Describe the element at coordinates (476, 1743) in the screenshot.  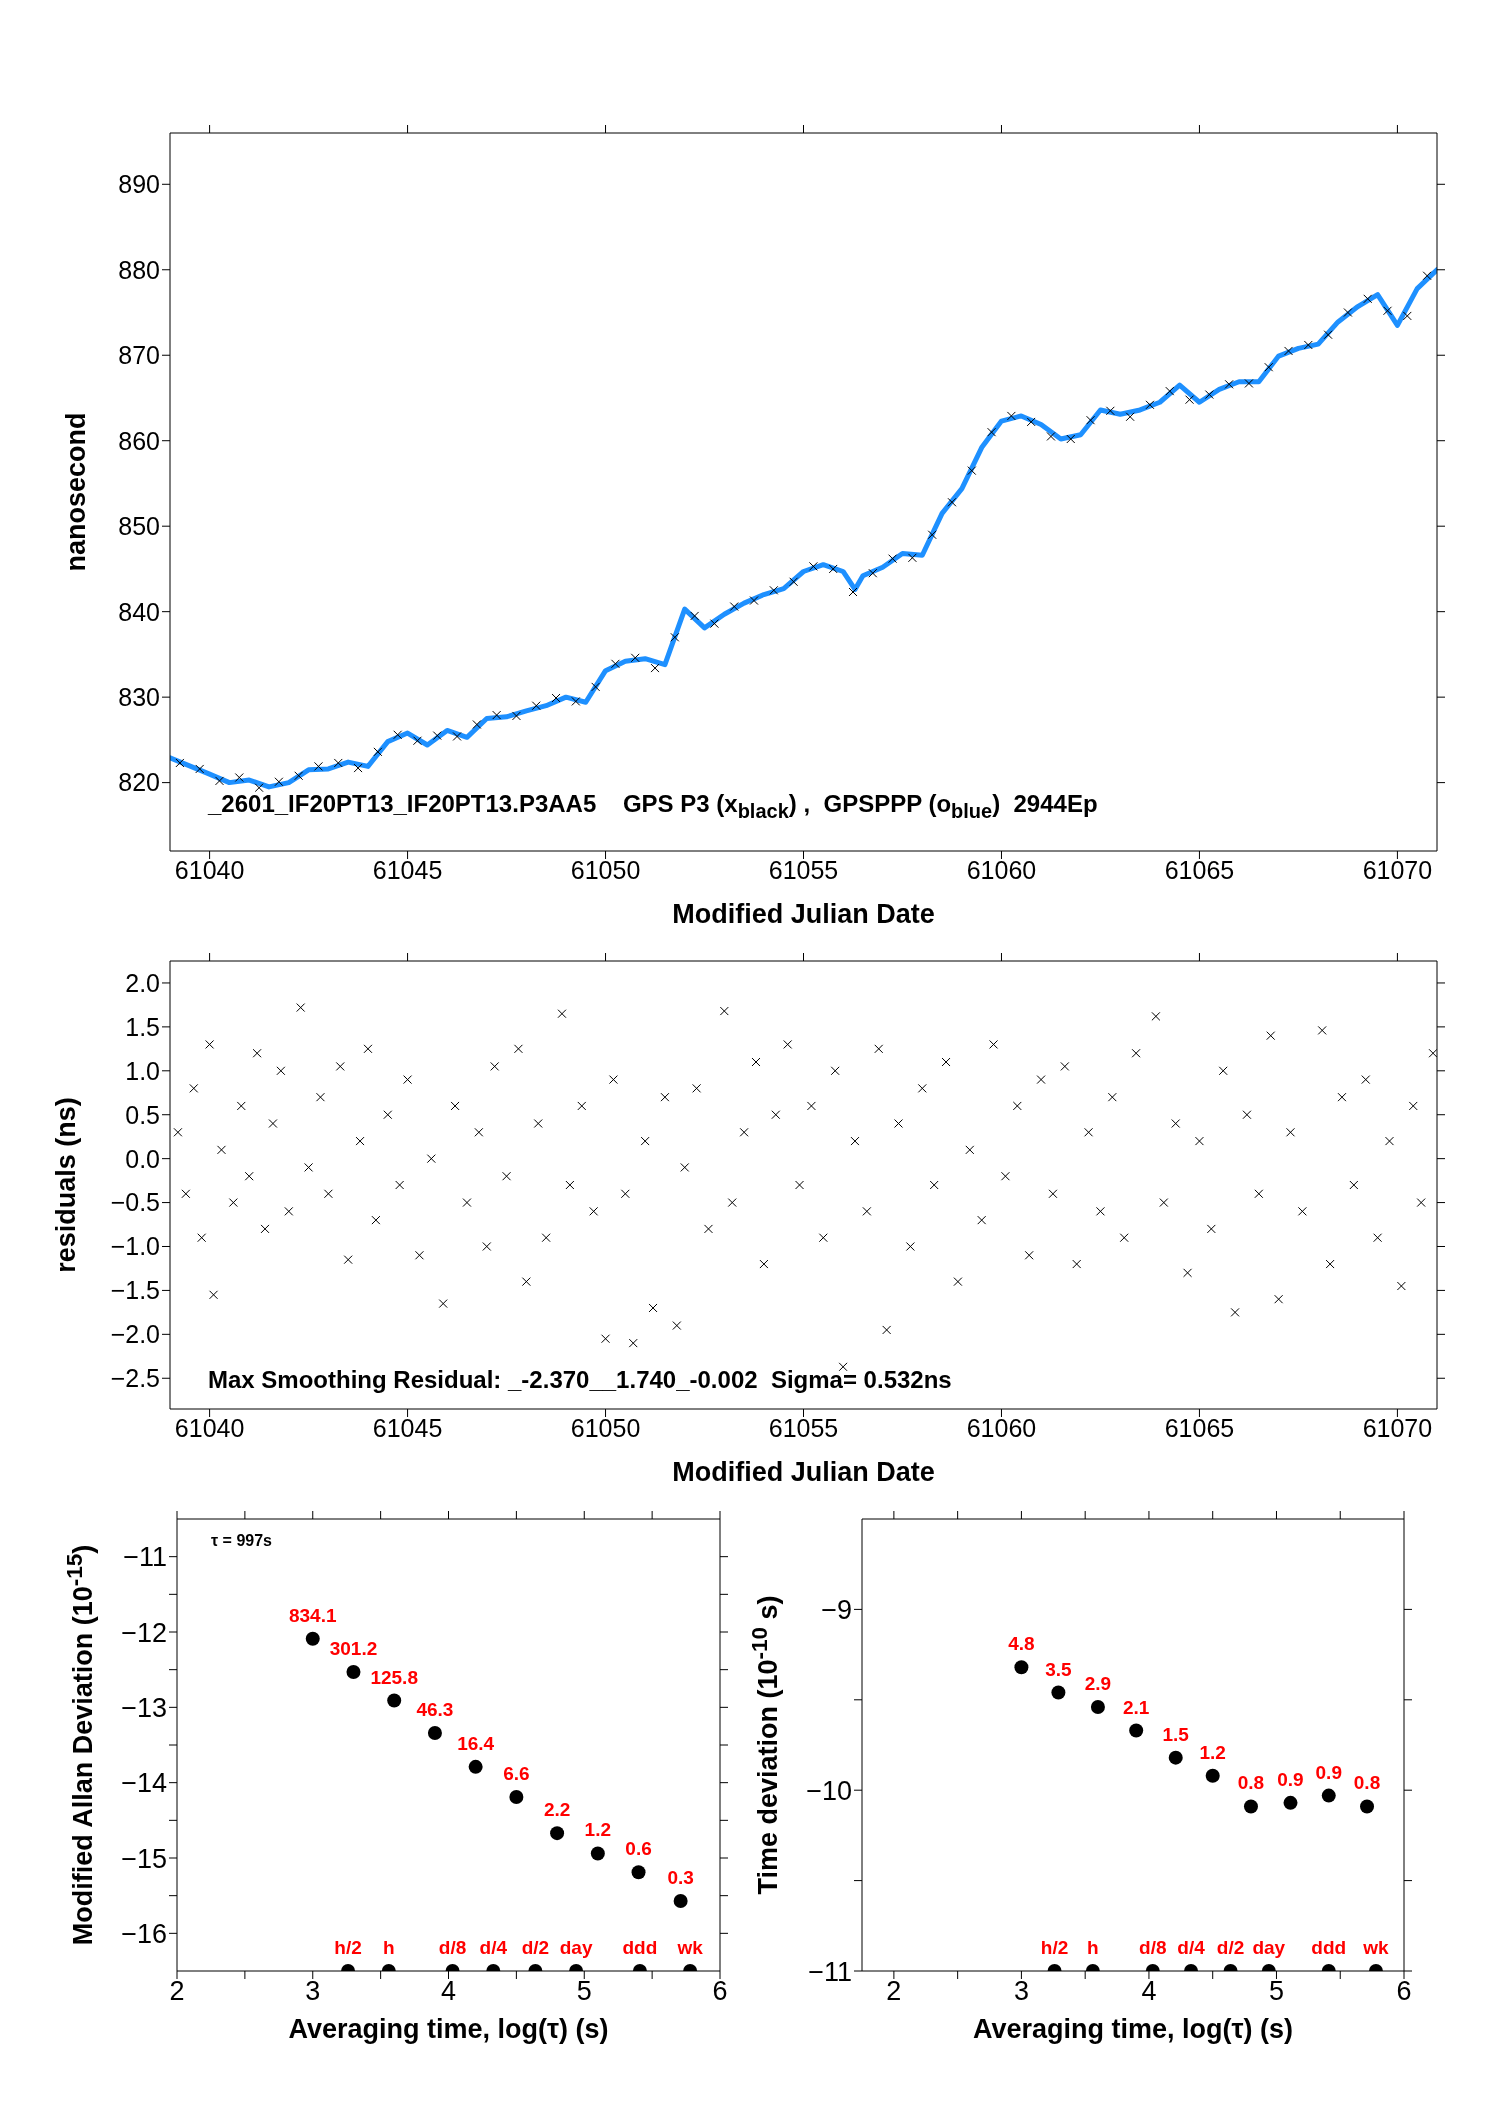
I see `annotation: 16.4` at that location.